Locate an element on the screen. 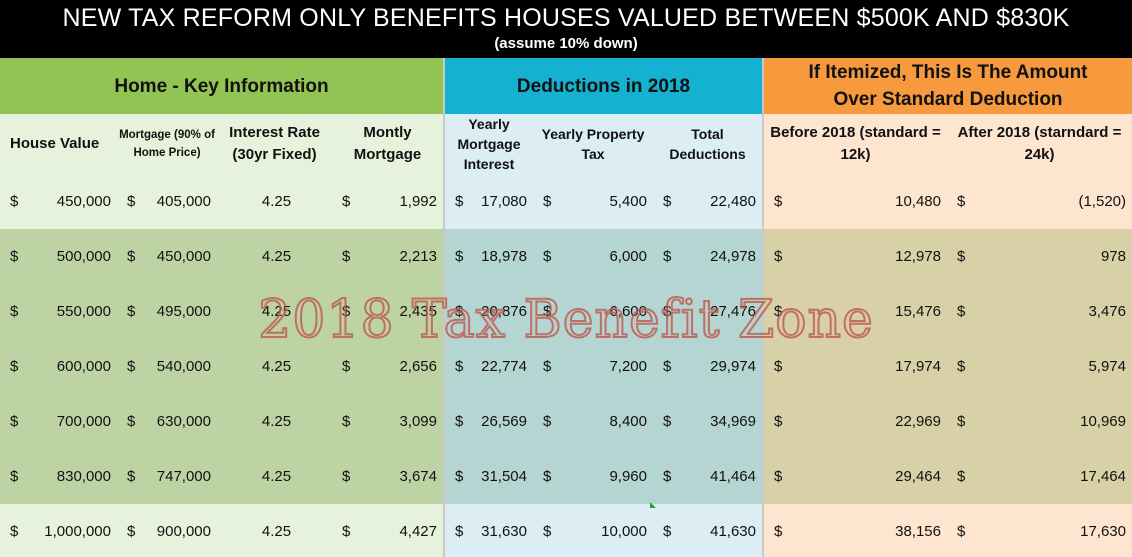 The width and height of the screenshot is (1132, 557). cell-house-value: $600,000 is located at coordinates (58, 366).